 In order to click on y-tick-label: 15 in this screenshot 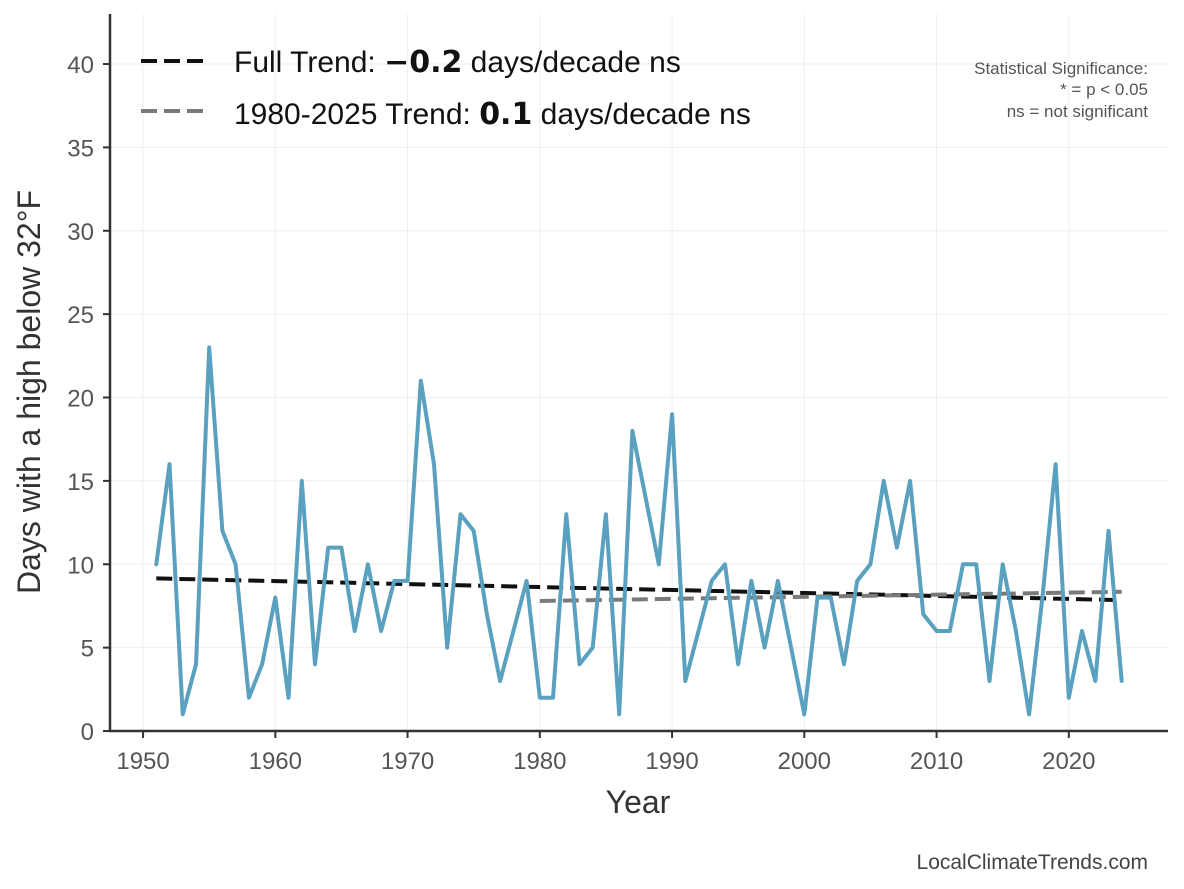, I will do `click(80, 482)`.